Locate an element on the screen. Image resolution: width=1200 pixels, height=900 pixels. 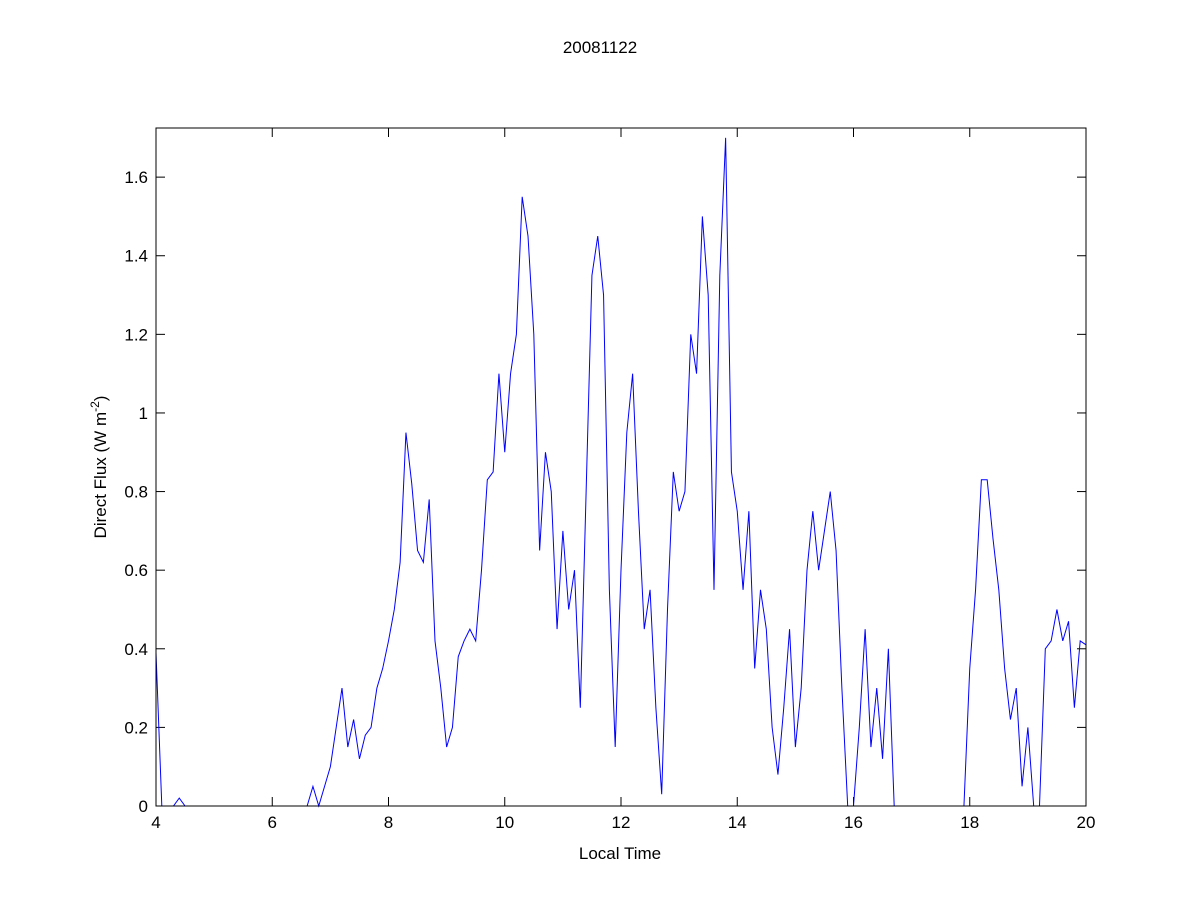
y-axis-label: Direct Flux (W m-2) is located at coordinates (99, 467).